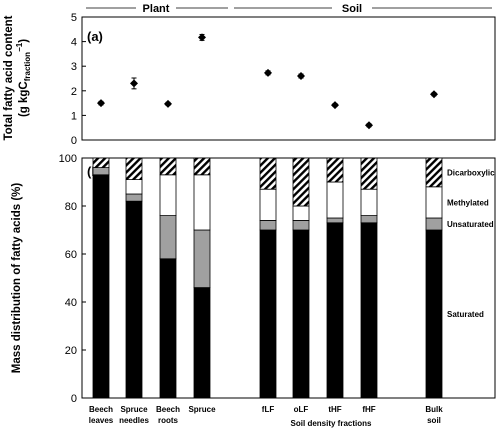  Describe the element at coordinates (74, 399) in the screenshot. I see `panel-b-y-tick-label: 0` at that location.